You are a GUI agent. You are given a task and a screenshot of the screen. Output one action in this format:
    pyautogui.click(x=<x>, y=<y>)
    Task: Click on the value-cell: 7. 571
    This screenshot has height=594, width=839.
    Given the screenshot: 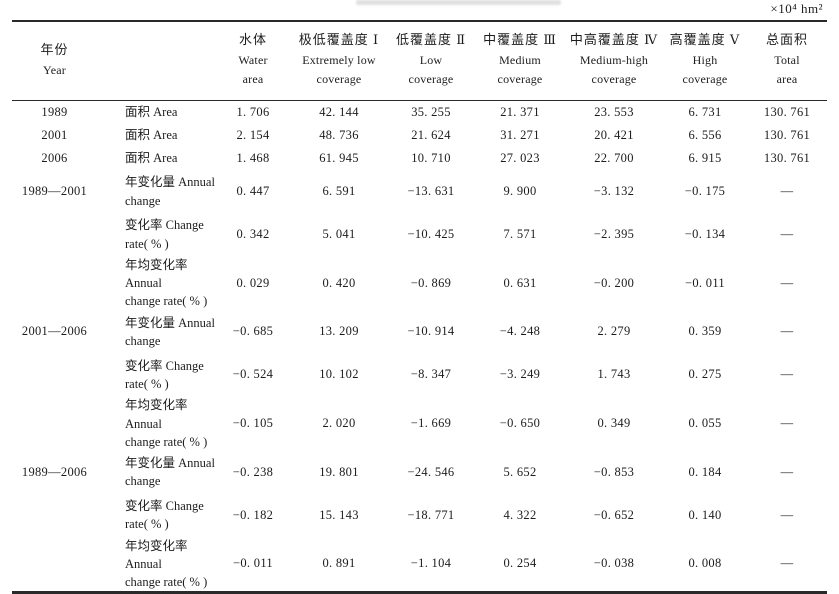 What is the action you would take?
    pyautogui.click(x=520, y=234)
    